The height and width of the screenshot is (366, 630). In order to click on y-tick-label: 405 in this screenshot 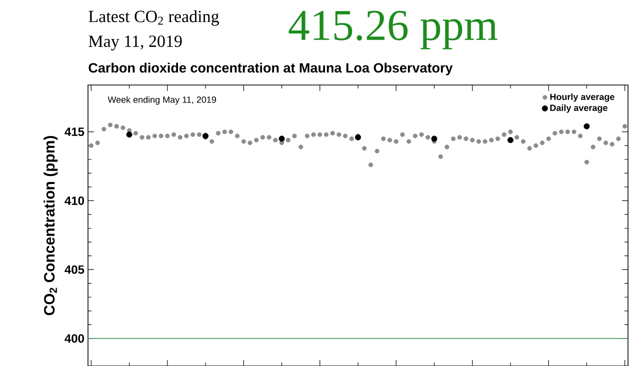, I will do `click(74, 269)`.